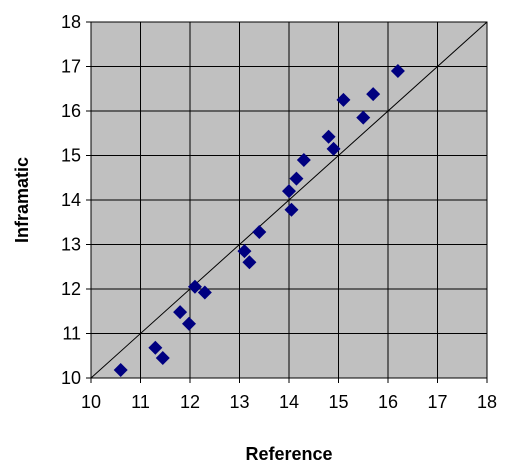  I want to click on x-tick-label-5: 15, so click(338, 402).